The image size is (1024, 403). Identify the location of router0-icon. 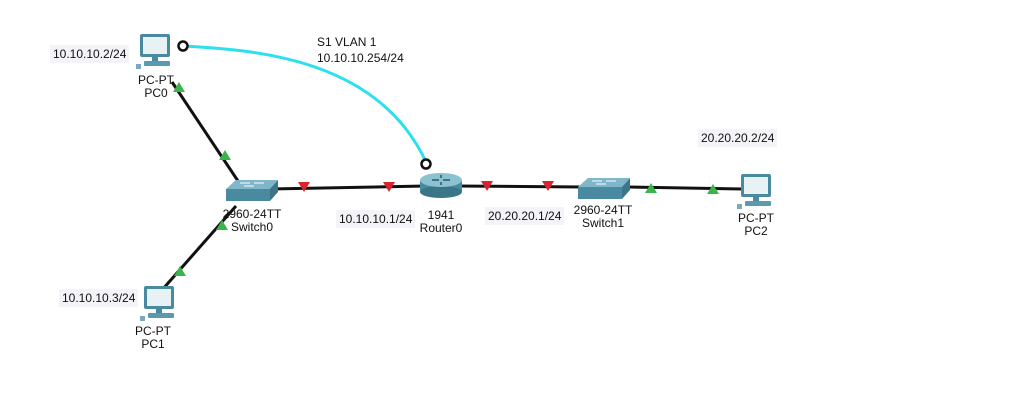
(441, 185).